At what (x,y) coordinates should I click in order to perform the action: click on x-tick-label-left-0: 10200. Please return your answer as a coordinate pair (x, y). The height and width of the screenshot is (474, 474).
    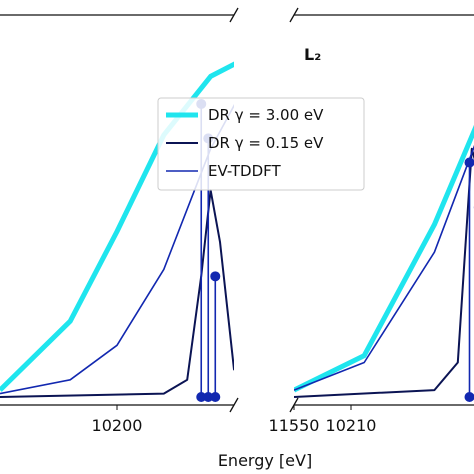
    Looking at the image, I should click on (117, 425).